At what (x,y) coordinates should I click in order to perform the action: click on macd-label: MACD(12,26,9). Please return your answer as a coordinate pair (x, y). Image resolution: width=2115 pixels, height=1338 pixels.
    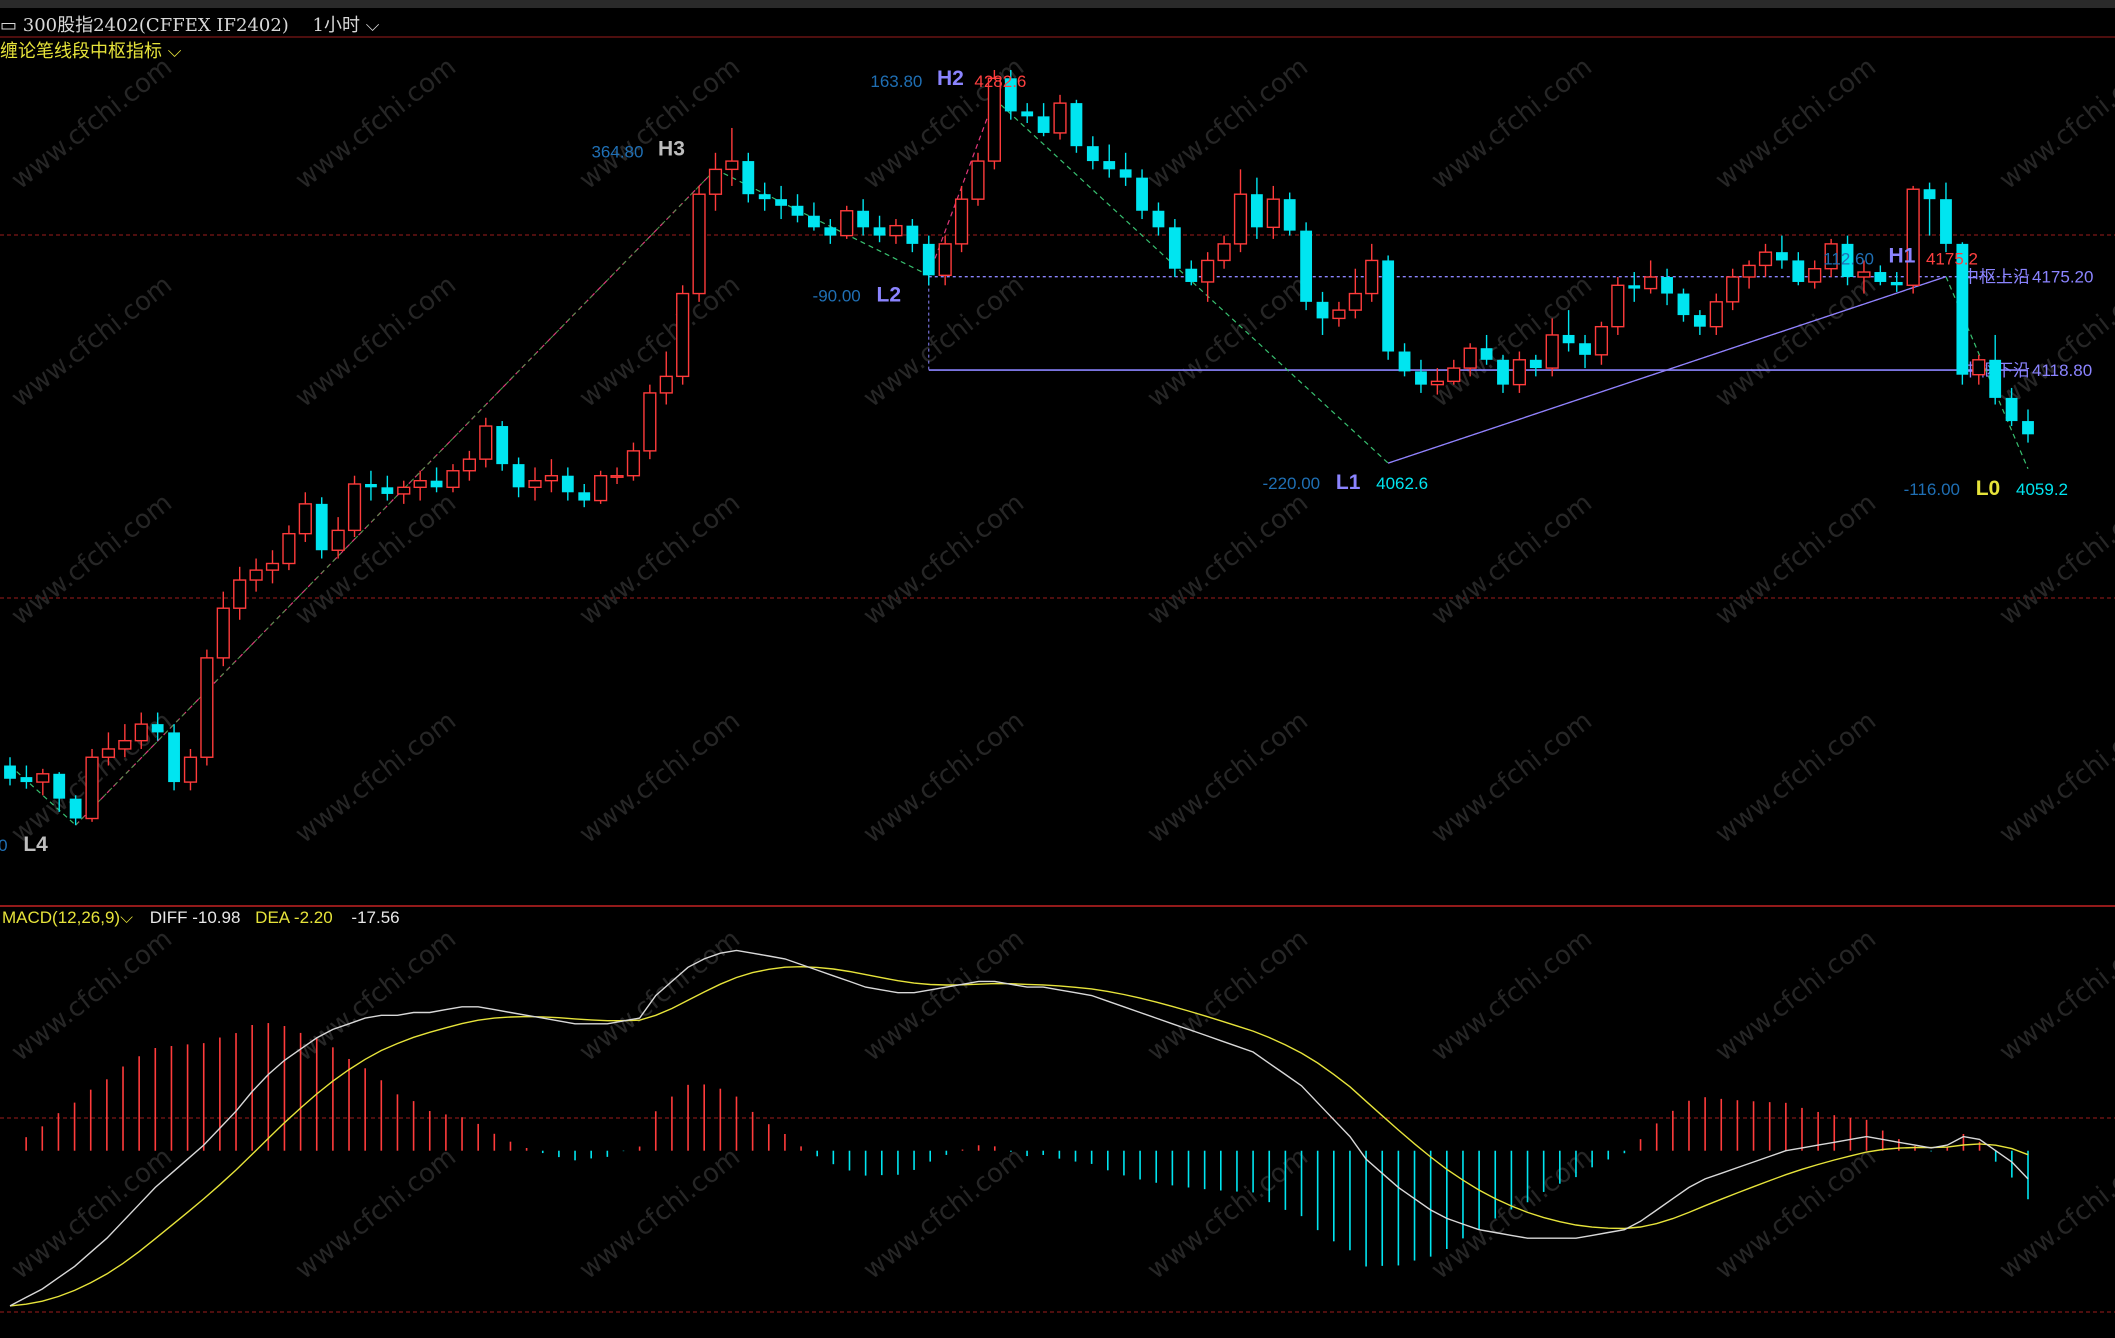
    Looking at the image, I should click on (61, 917).